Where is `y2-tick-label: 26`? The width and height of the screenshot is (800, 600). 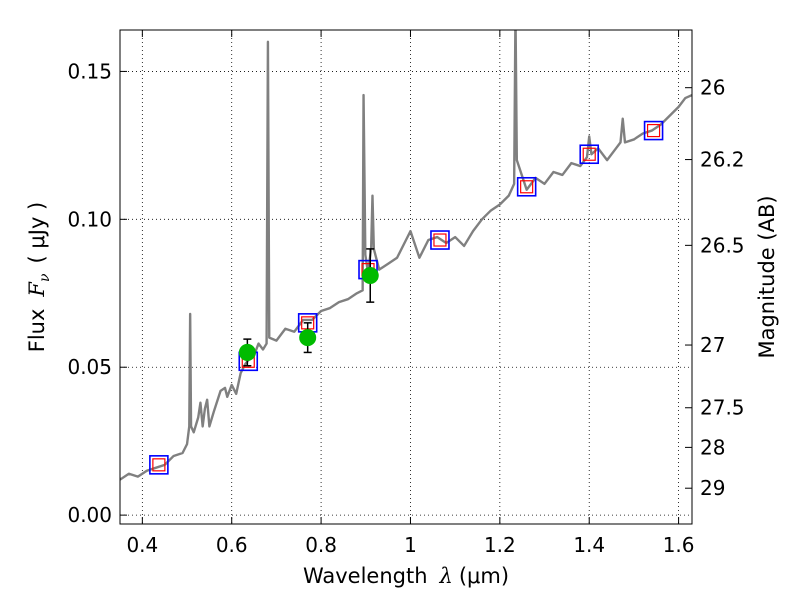 y2-tick-label: 26 is located at coordinates (712, 88).